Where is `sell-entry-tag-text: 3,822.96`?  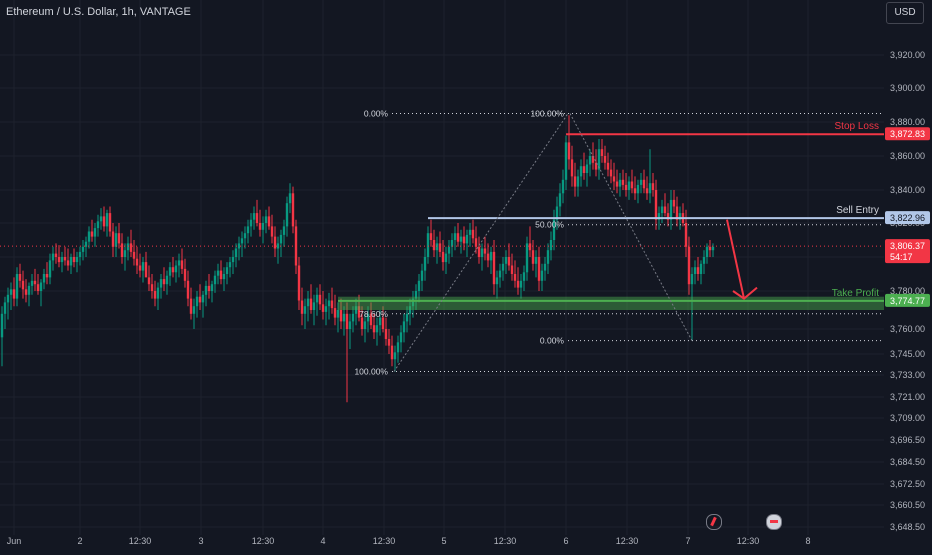 sell-entry-tag-text: 3,822.96 is located at coordinates (907, 218).